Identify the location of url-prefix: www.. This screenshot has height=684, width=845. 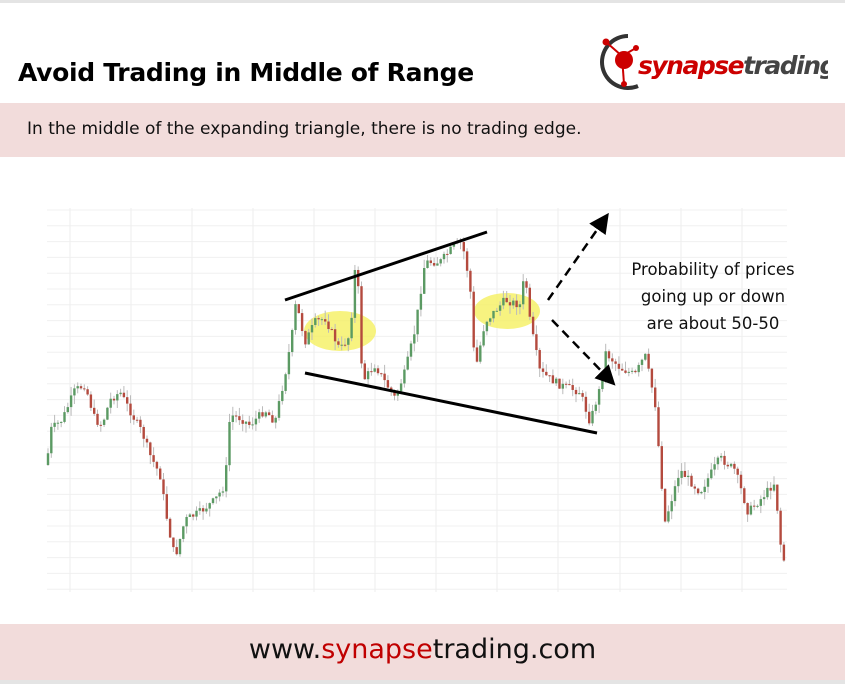
(285, 649).